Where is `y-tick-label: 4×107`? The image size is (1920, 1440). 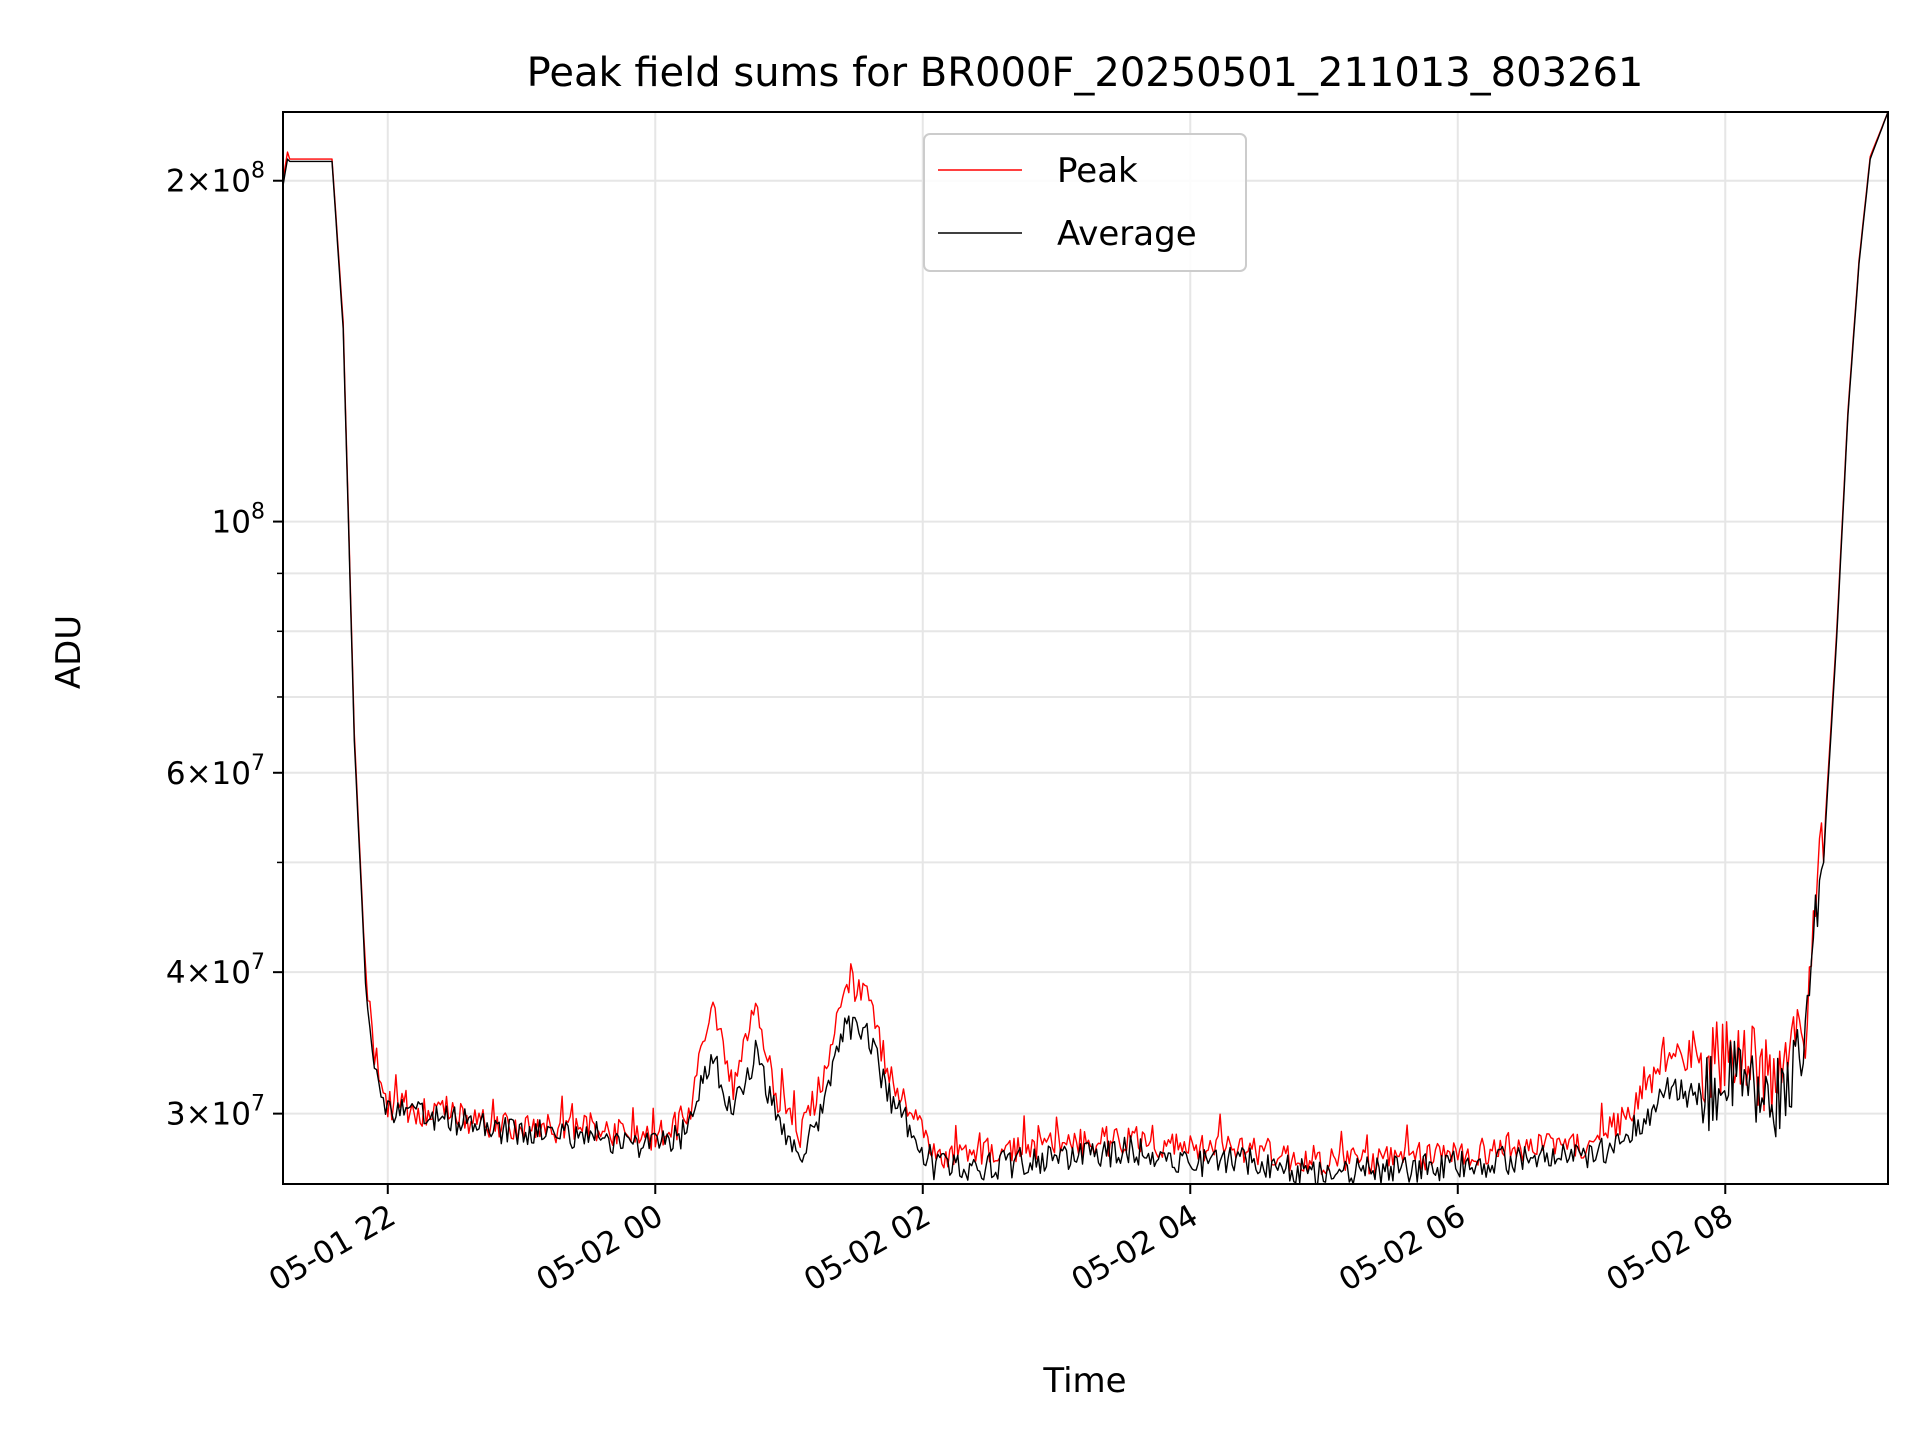
y-tick-label: 4×107 is located at coordinates (215, 970).